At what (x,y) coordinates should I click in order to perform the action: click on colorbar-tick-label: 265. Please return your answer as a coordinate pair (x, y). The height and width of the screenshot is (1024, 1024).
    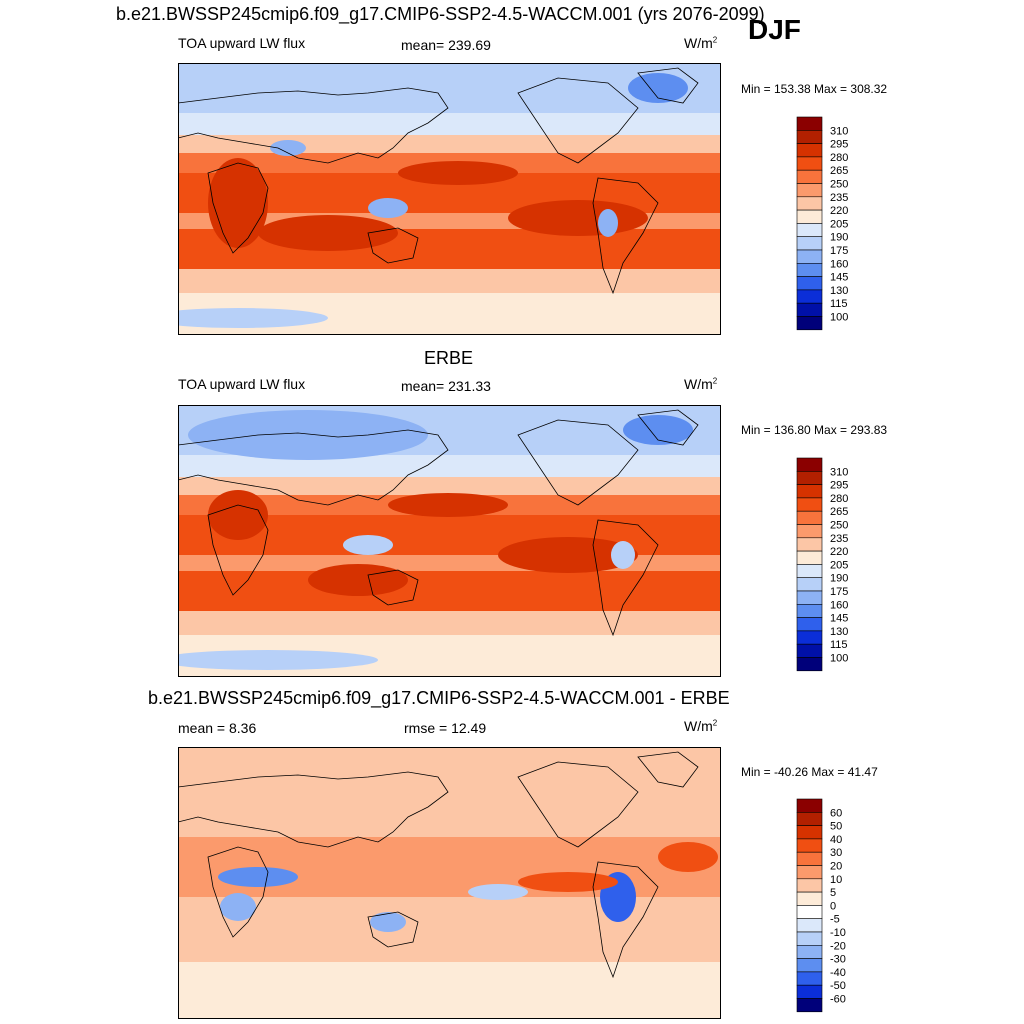
    Looking at the image, I should click on (839, 512).